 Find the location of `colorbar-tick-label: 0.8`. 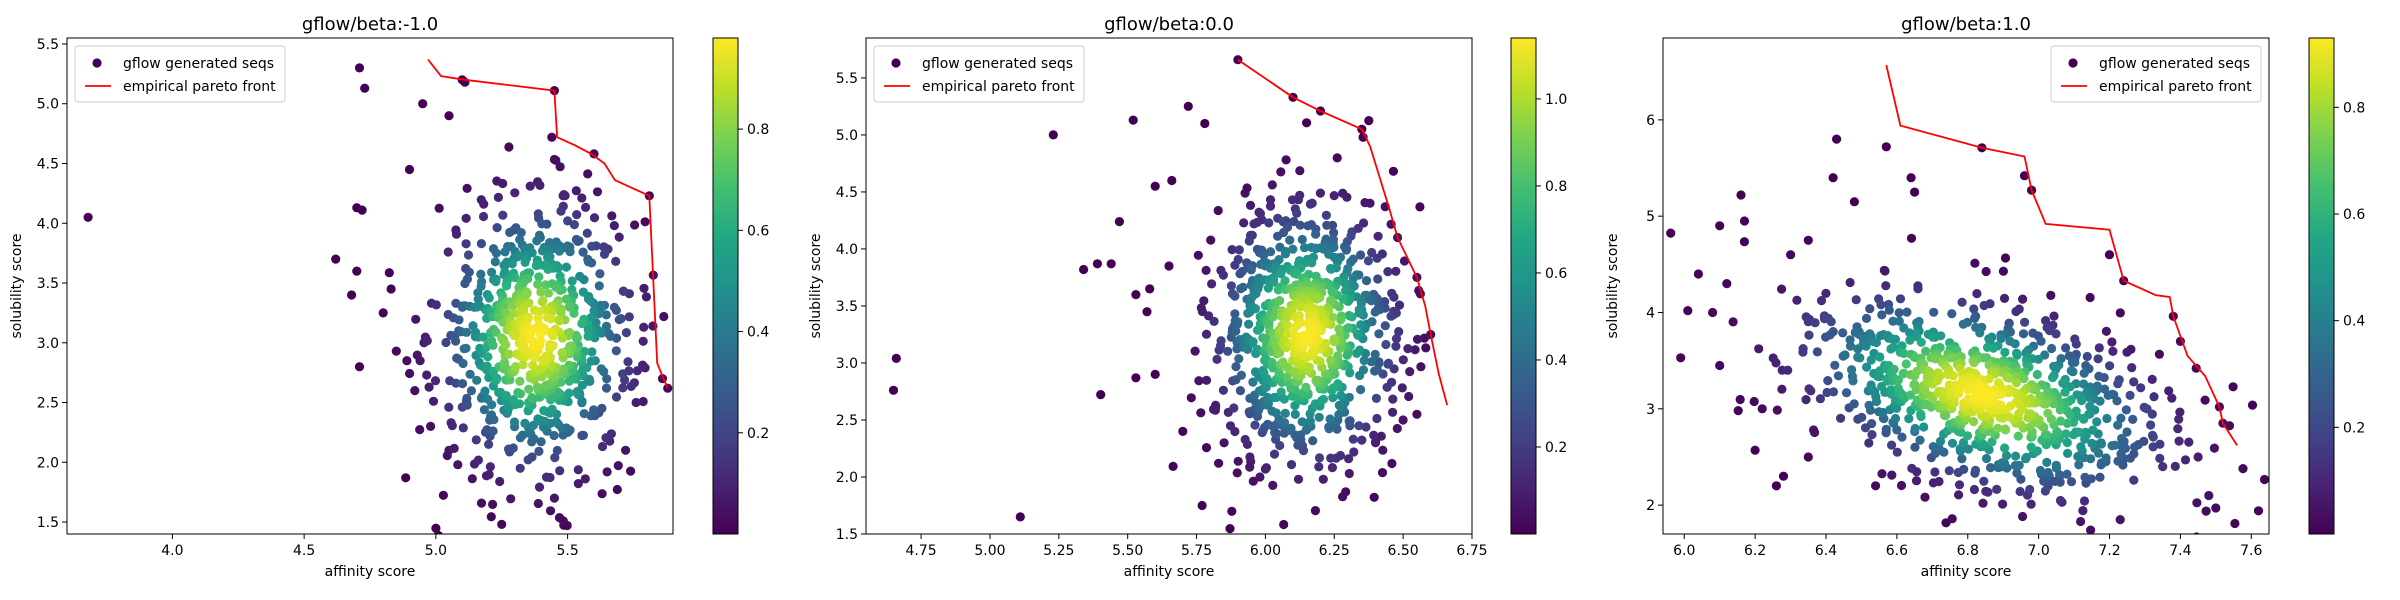

colorbar-tick-label: 0.8 is located at coordinates (2354, 108).